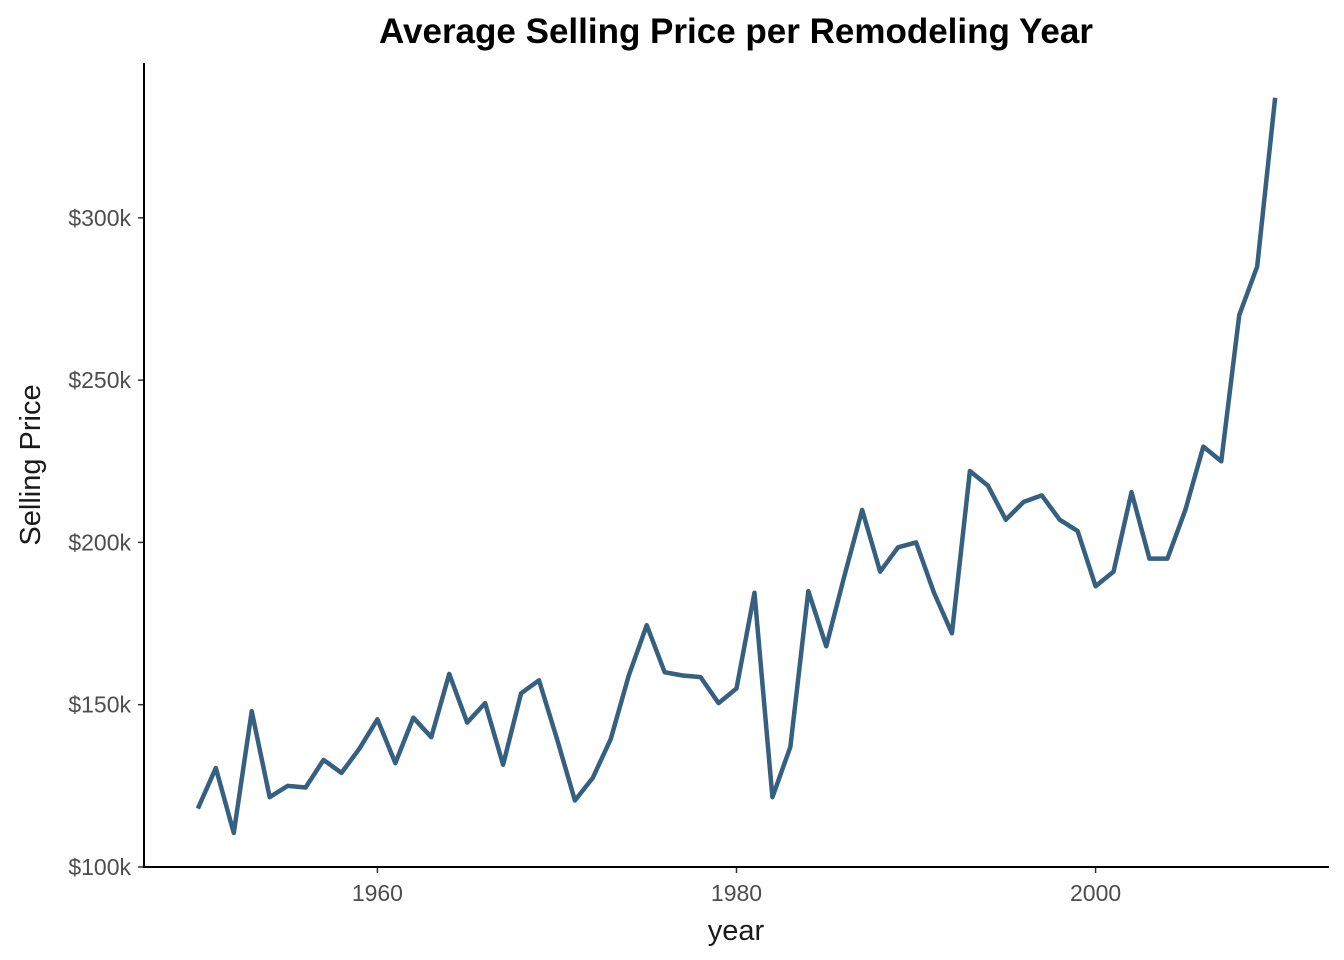 The height and width of the screenshot is (960, 1344). Describe the element at coordinates (99, 542) in the screenshot. I see `y-tick-label: $200k` at that location.